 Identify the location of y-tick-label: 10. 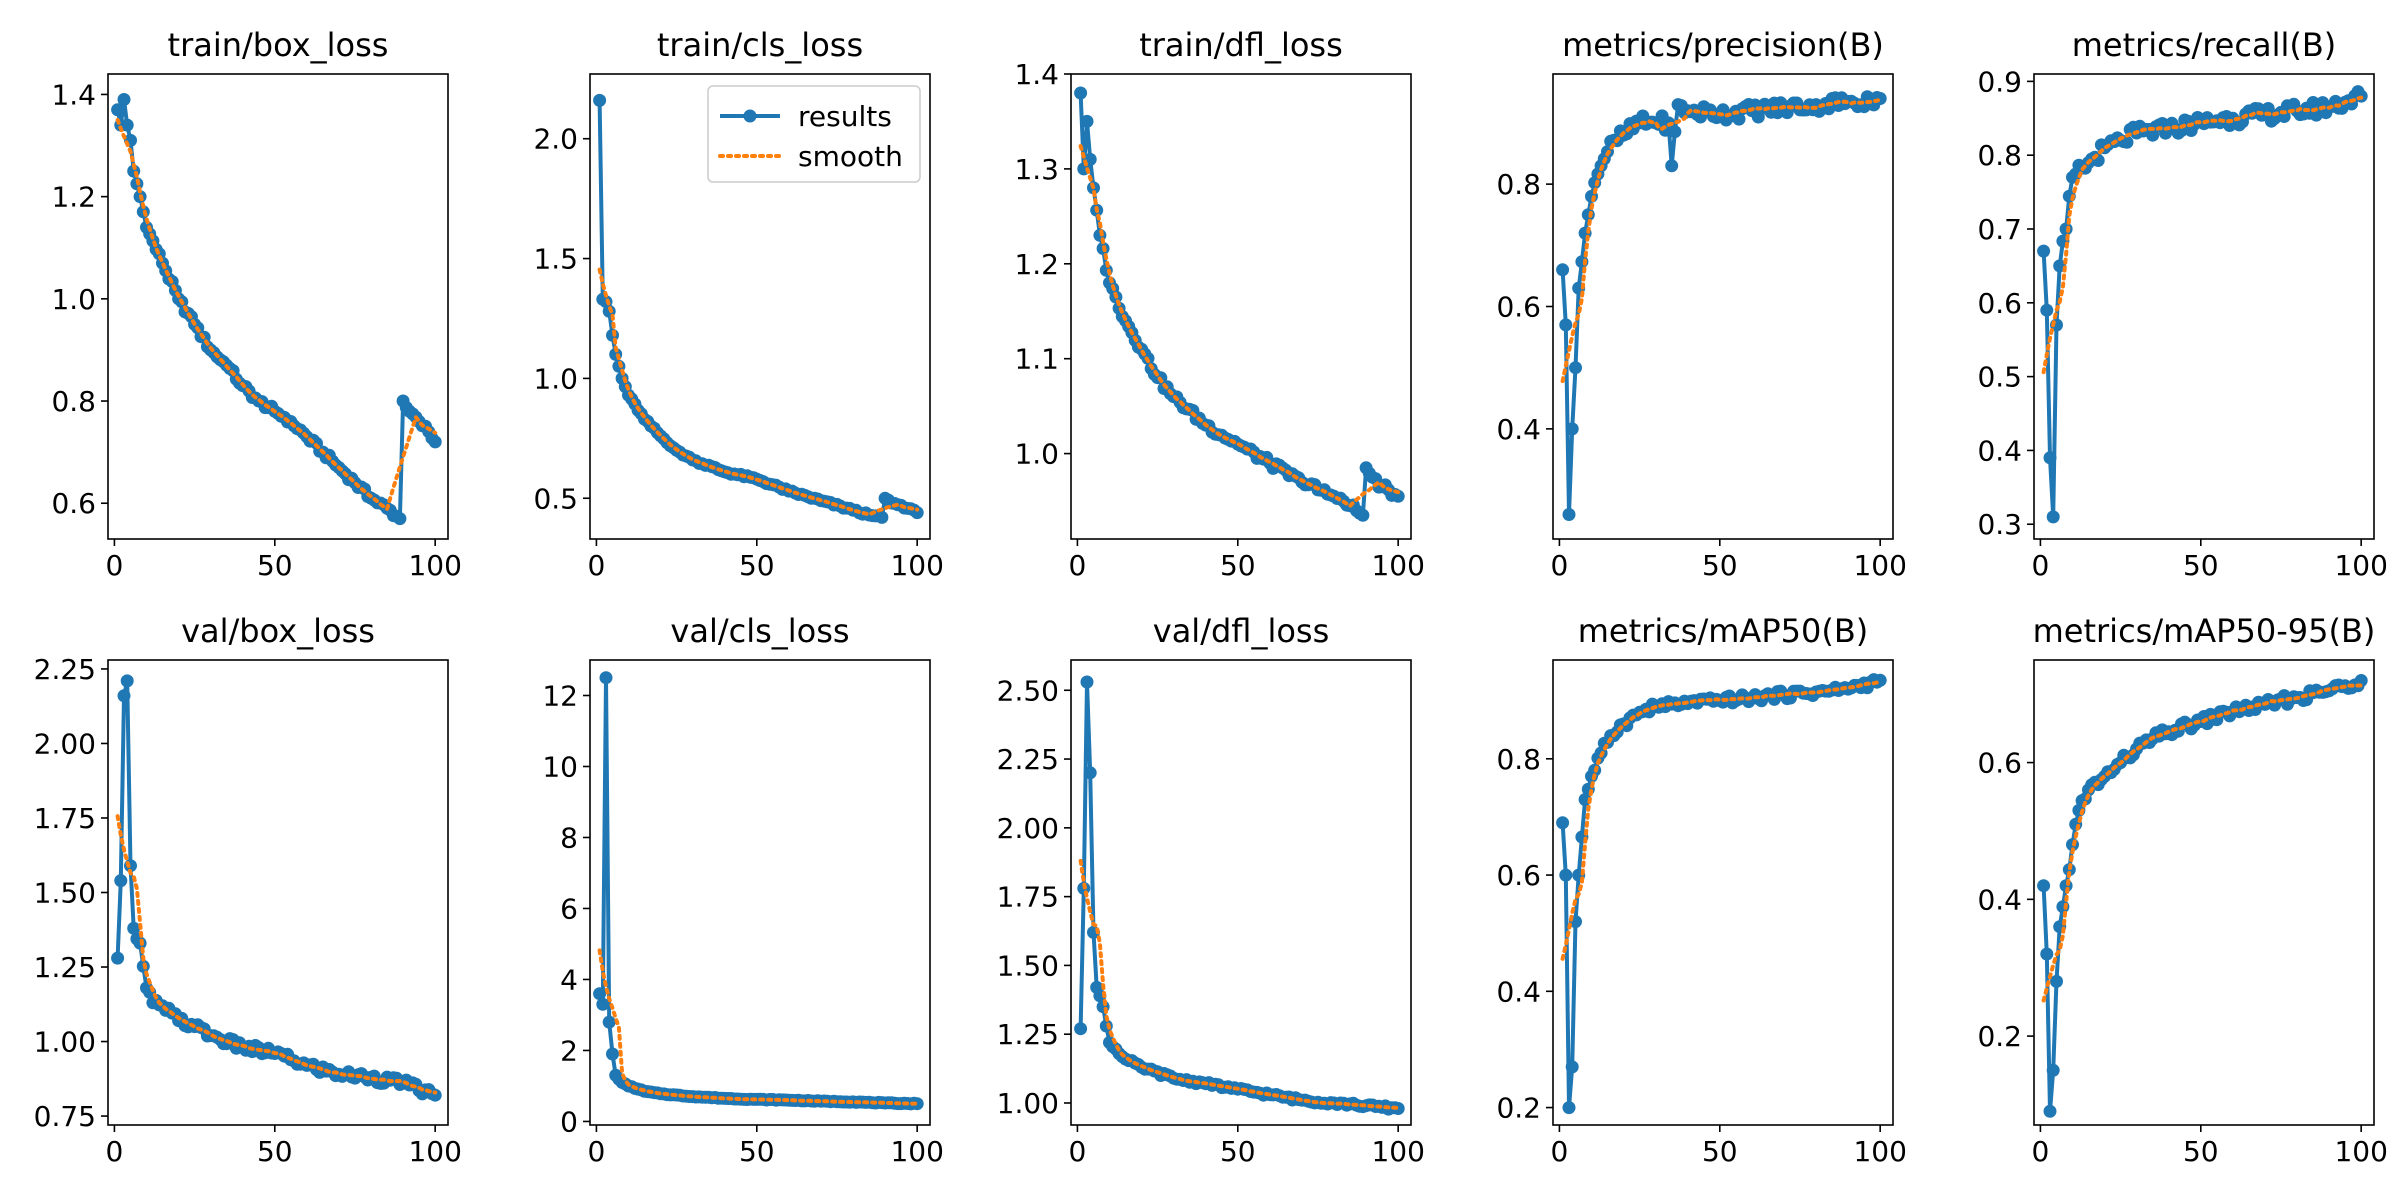
(560, 766).